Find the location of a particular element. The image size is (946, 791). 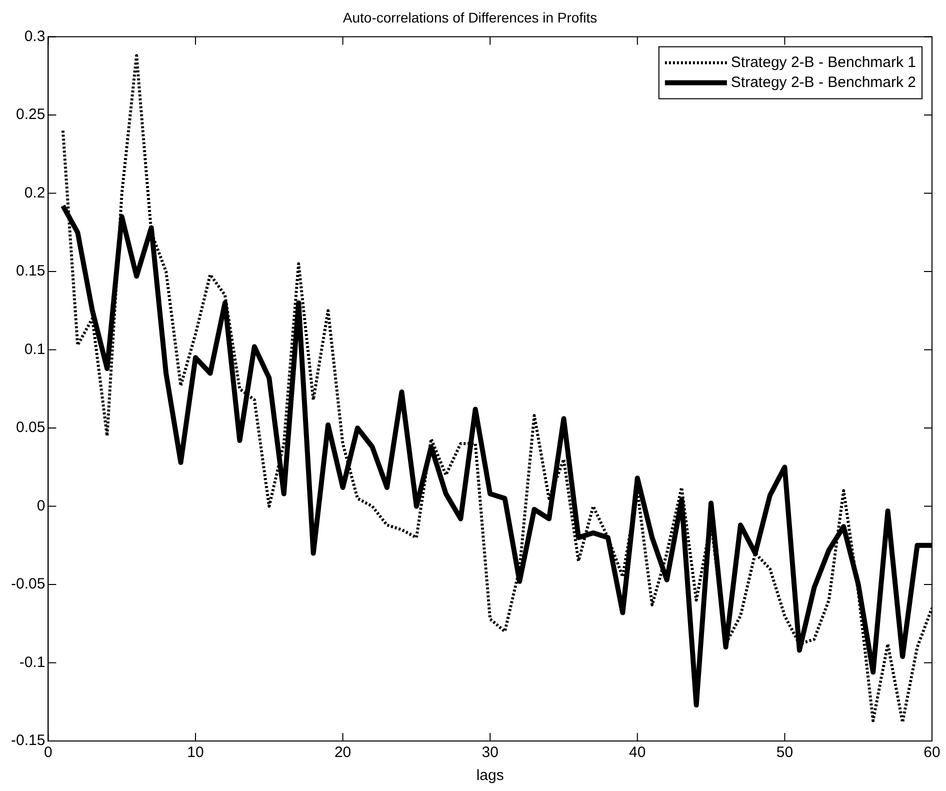

y-tick-label: 0.25 is located at coordinates (31, 115).